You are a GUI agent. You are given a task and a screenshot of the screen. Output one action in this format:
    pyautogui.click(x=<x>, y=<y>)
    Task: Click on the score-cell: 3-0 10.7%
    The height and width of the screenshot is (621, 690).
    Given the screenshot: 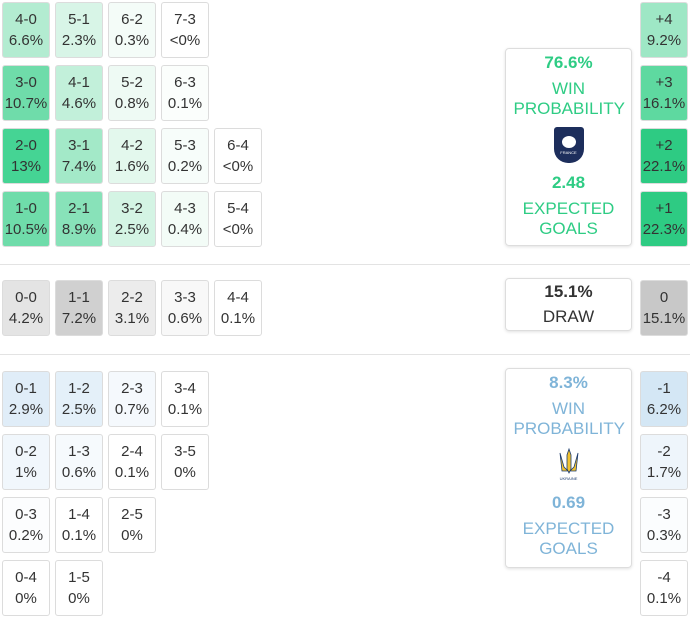 What is the action you would take?
    pyautogui.click(x=26, y=93)
    